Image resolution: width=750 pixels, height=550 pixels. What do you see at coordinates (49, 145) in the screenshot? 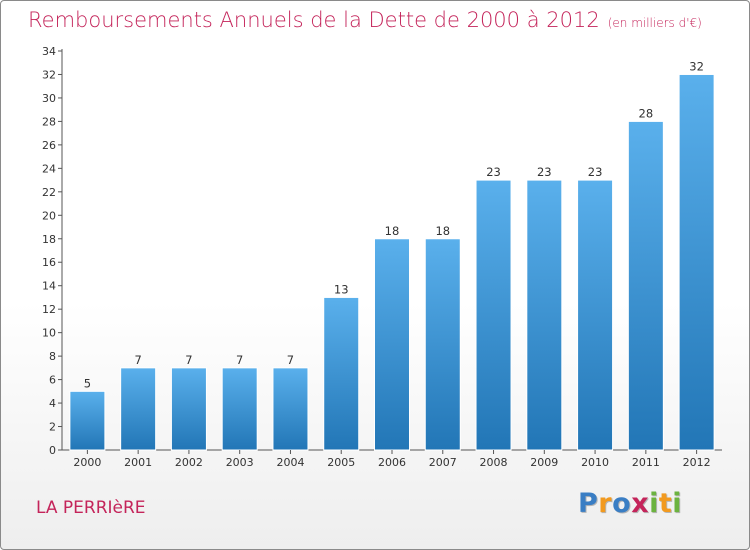
I see `y-tick-label: 26` at bounding box center [49, 145].